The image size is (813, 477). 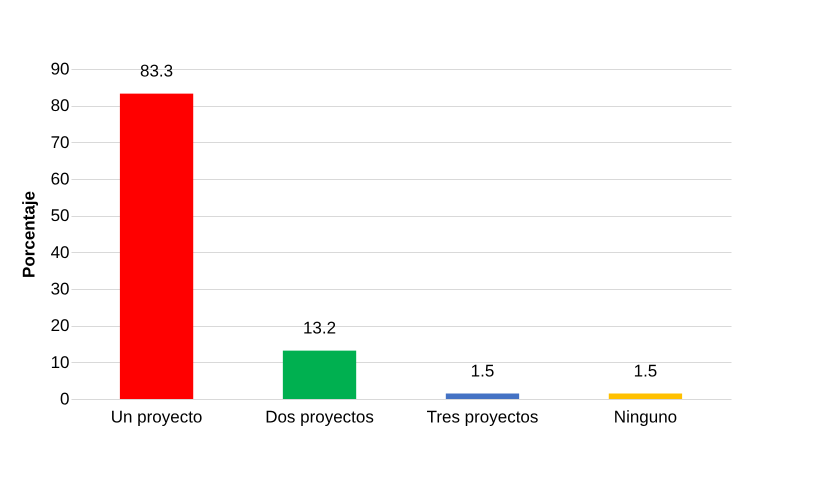 What do you see at coordinates (60, 106) in the screenshot?
I see `y-tick-label: 80` at bounding box center [60, 106].